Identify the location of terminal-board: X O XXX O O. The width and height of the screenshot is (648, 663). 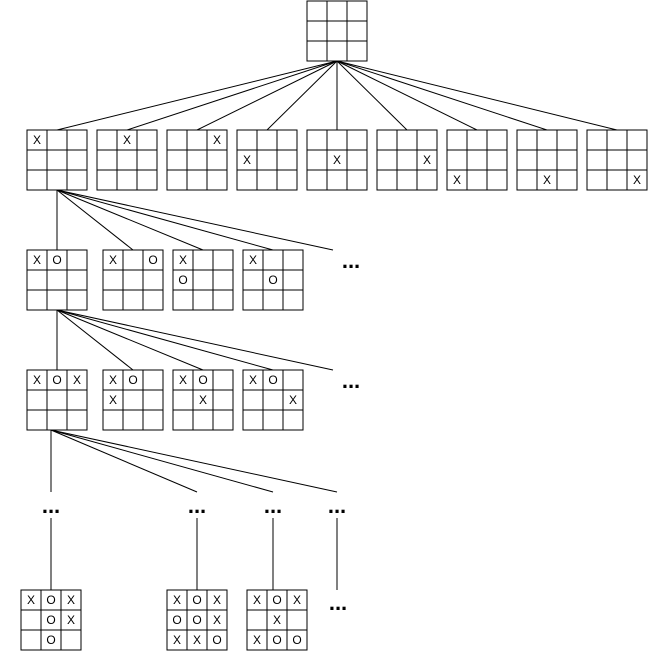
(277, 620).